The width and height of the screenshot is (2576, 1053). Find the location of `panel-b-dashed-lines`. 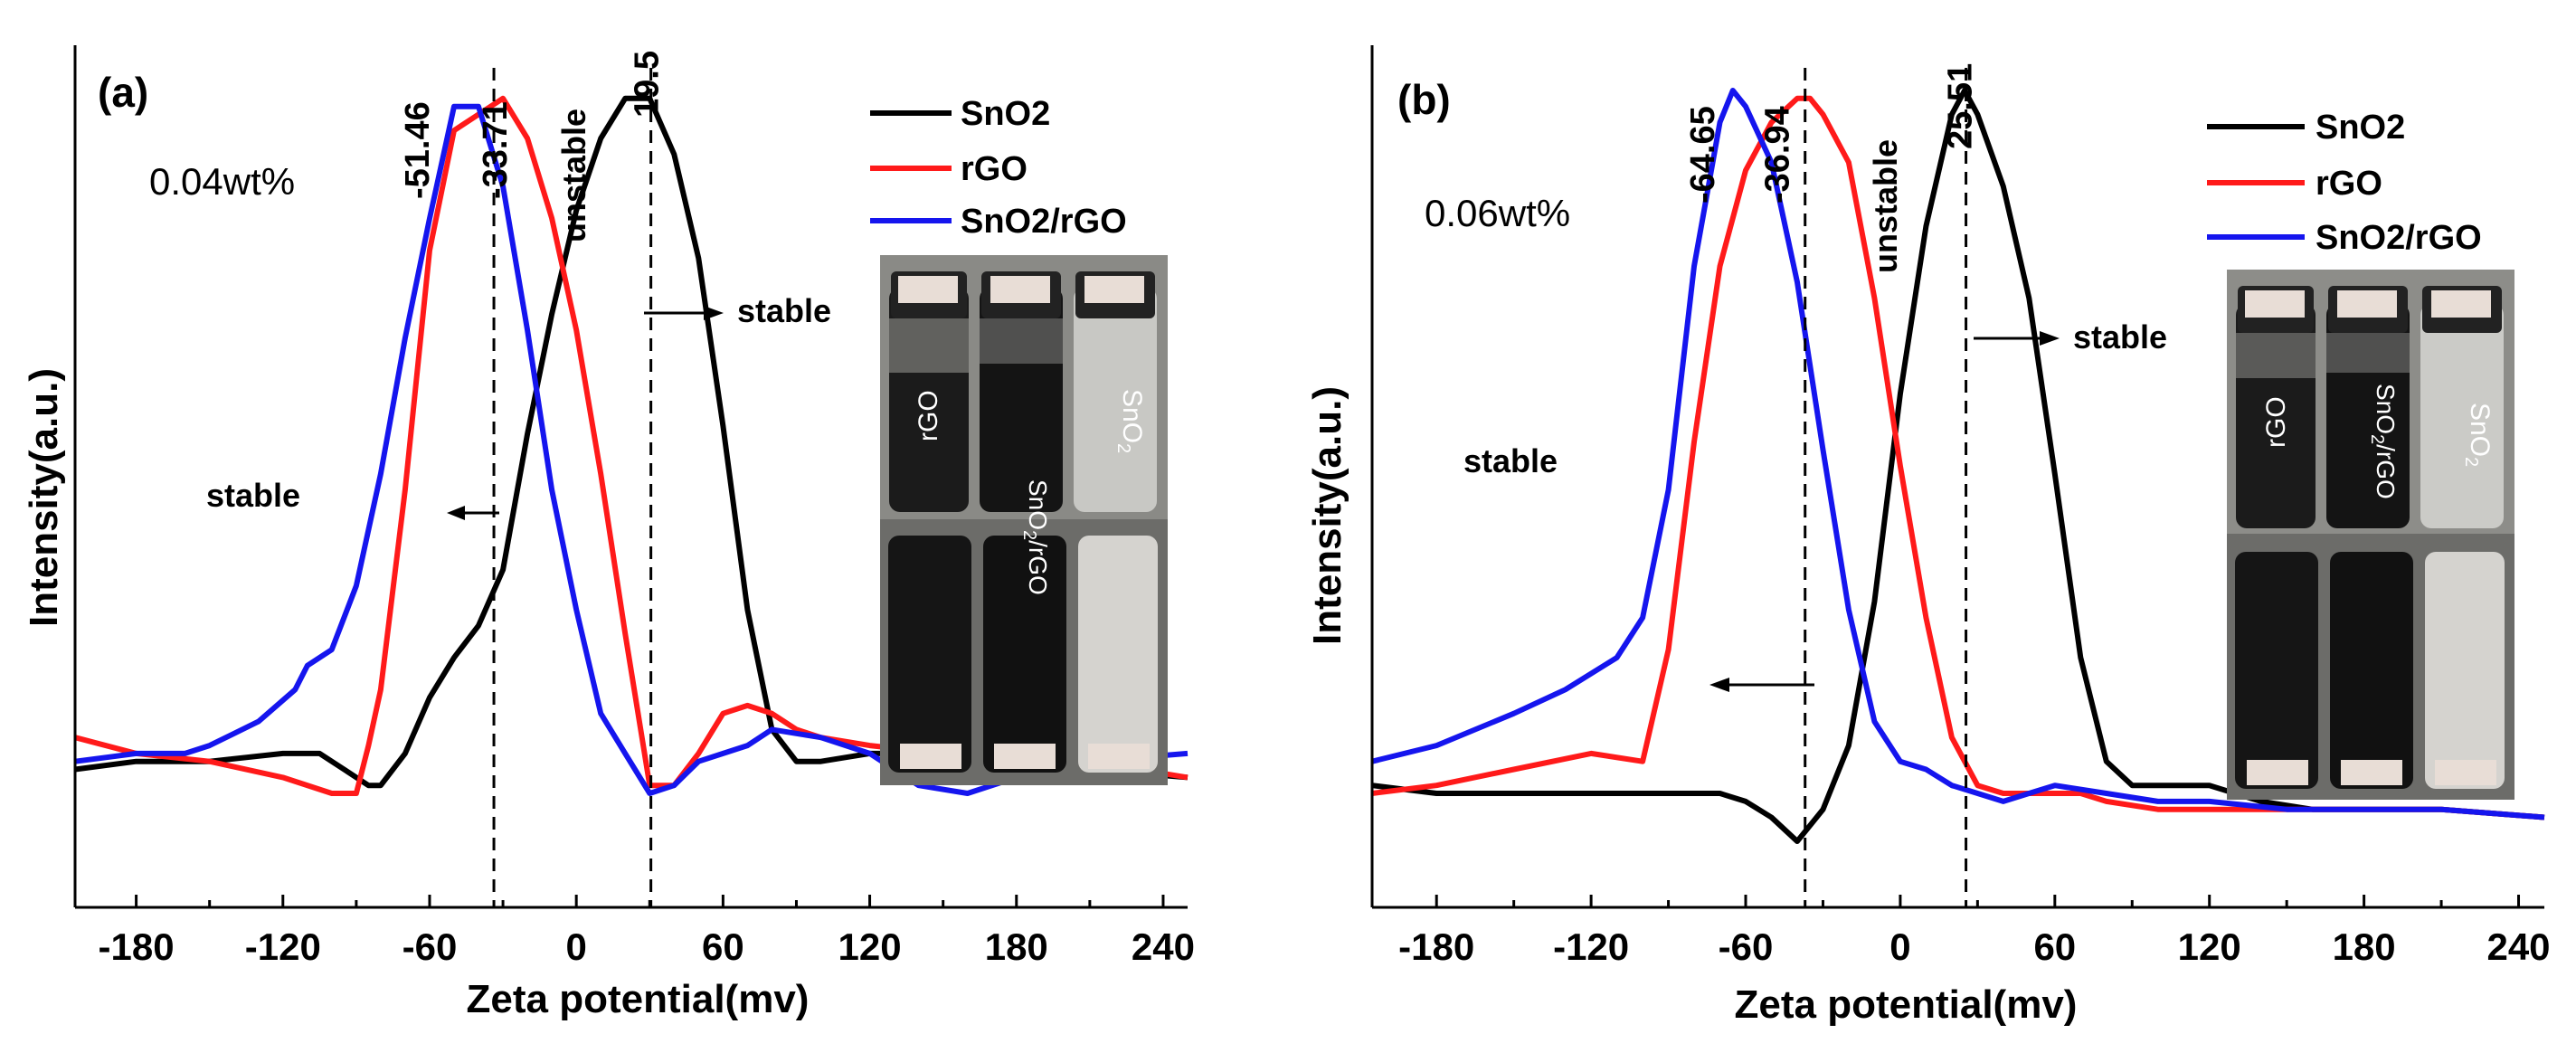

panel-b-dashed-lines is located at coordinates (1886, 487).